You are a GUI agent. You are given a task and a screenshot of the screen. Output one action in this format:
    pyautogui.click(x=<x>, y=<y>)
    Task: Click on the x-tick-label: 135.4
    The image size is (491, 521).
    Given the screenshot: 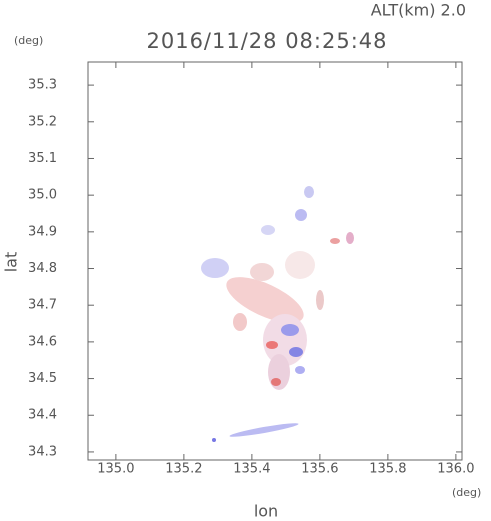 What is the action you would take?
    pyautogui.click(x=251, y=469)
    